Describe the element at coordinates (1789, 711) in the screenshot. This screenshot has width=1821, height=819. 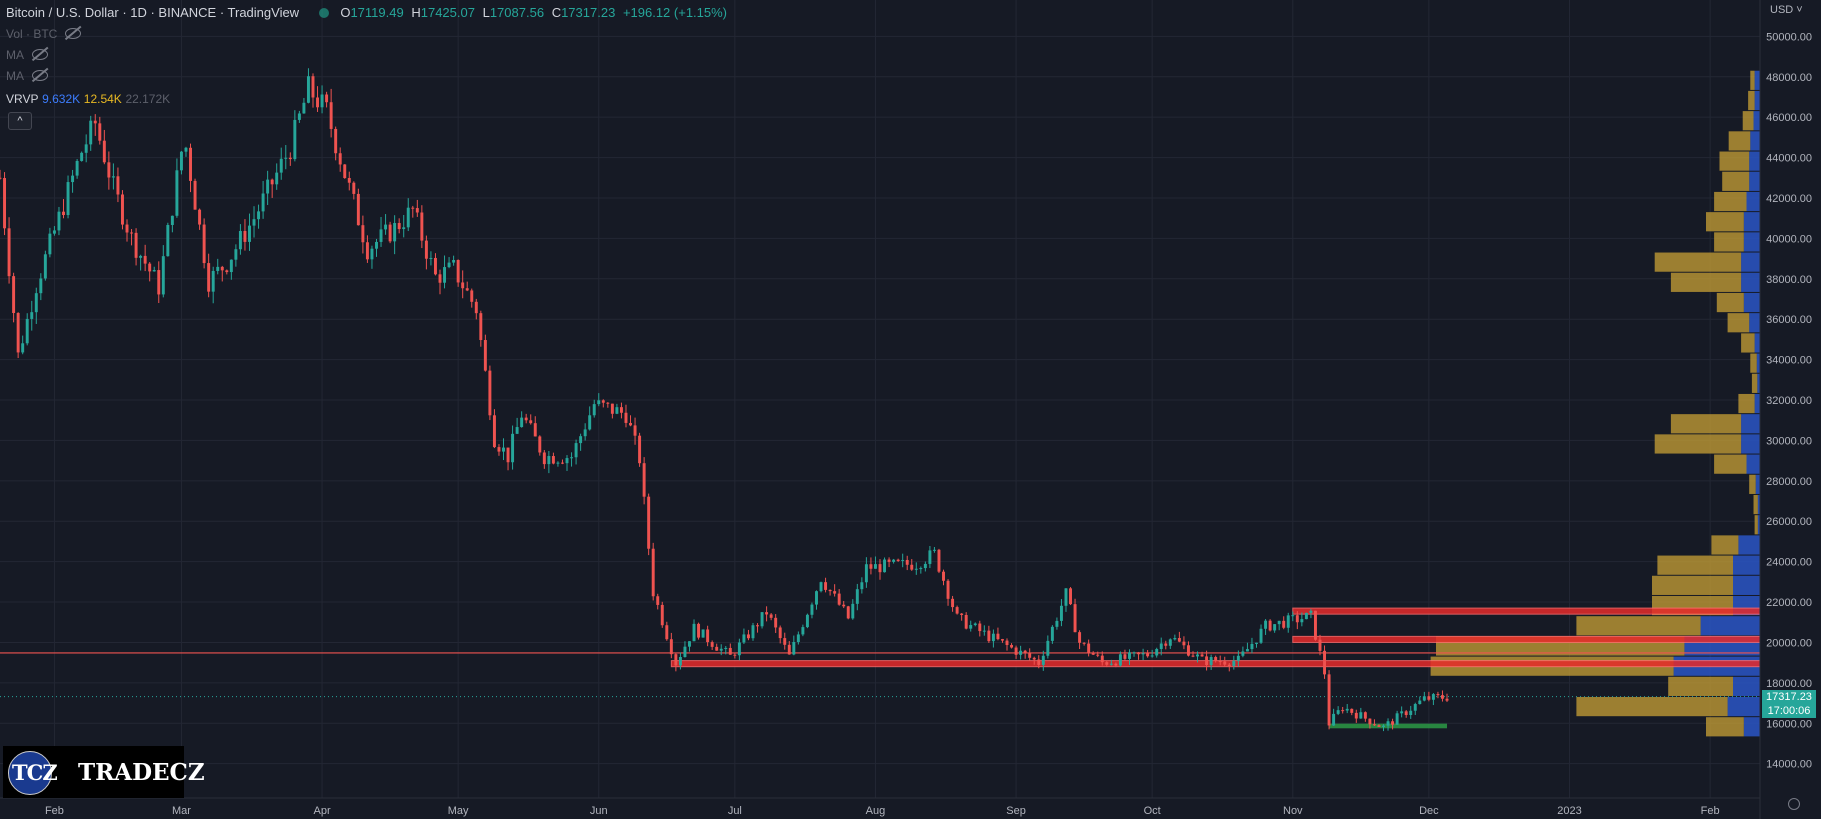
I see `countdown-tag: 17:00:06` at that location.